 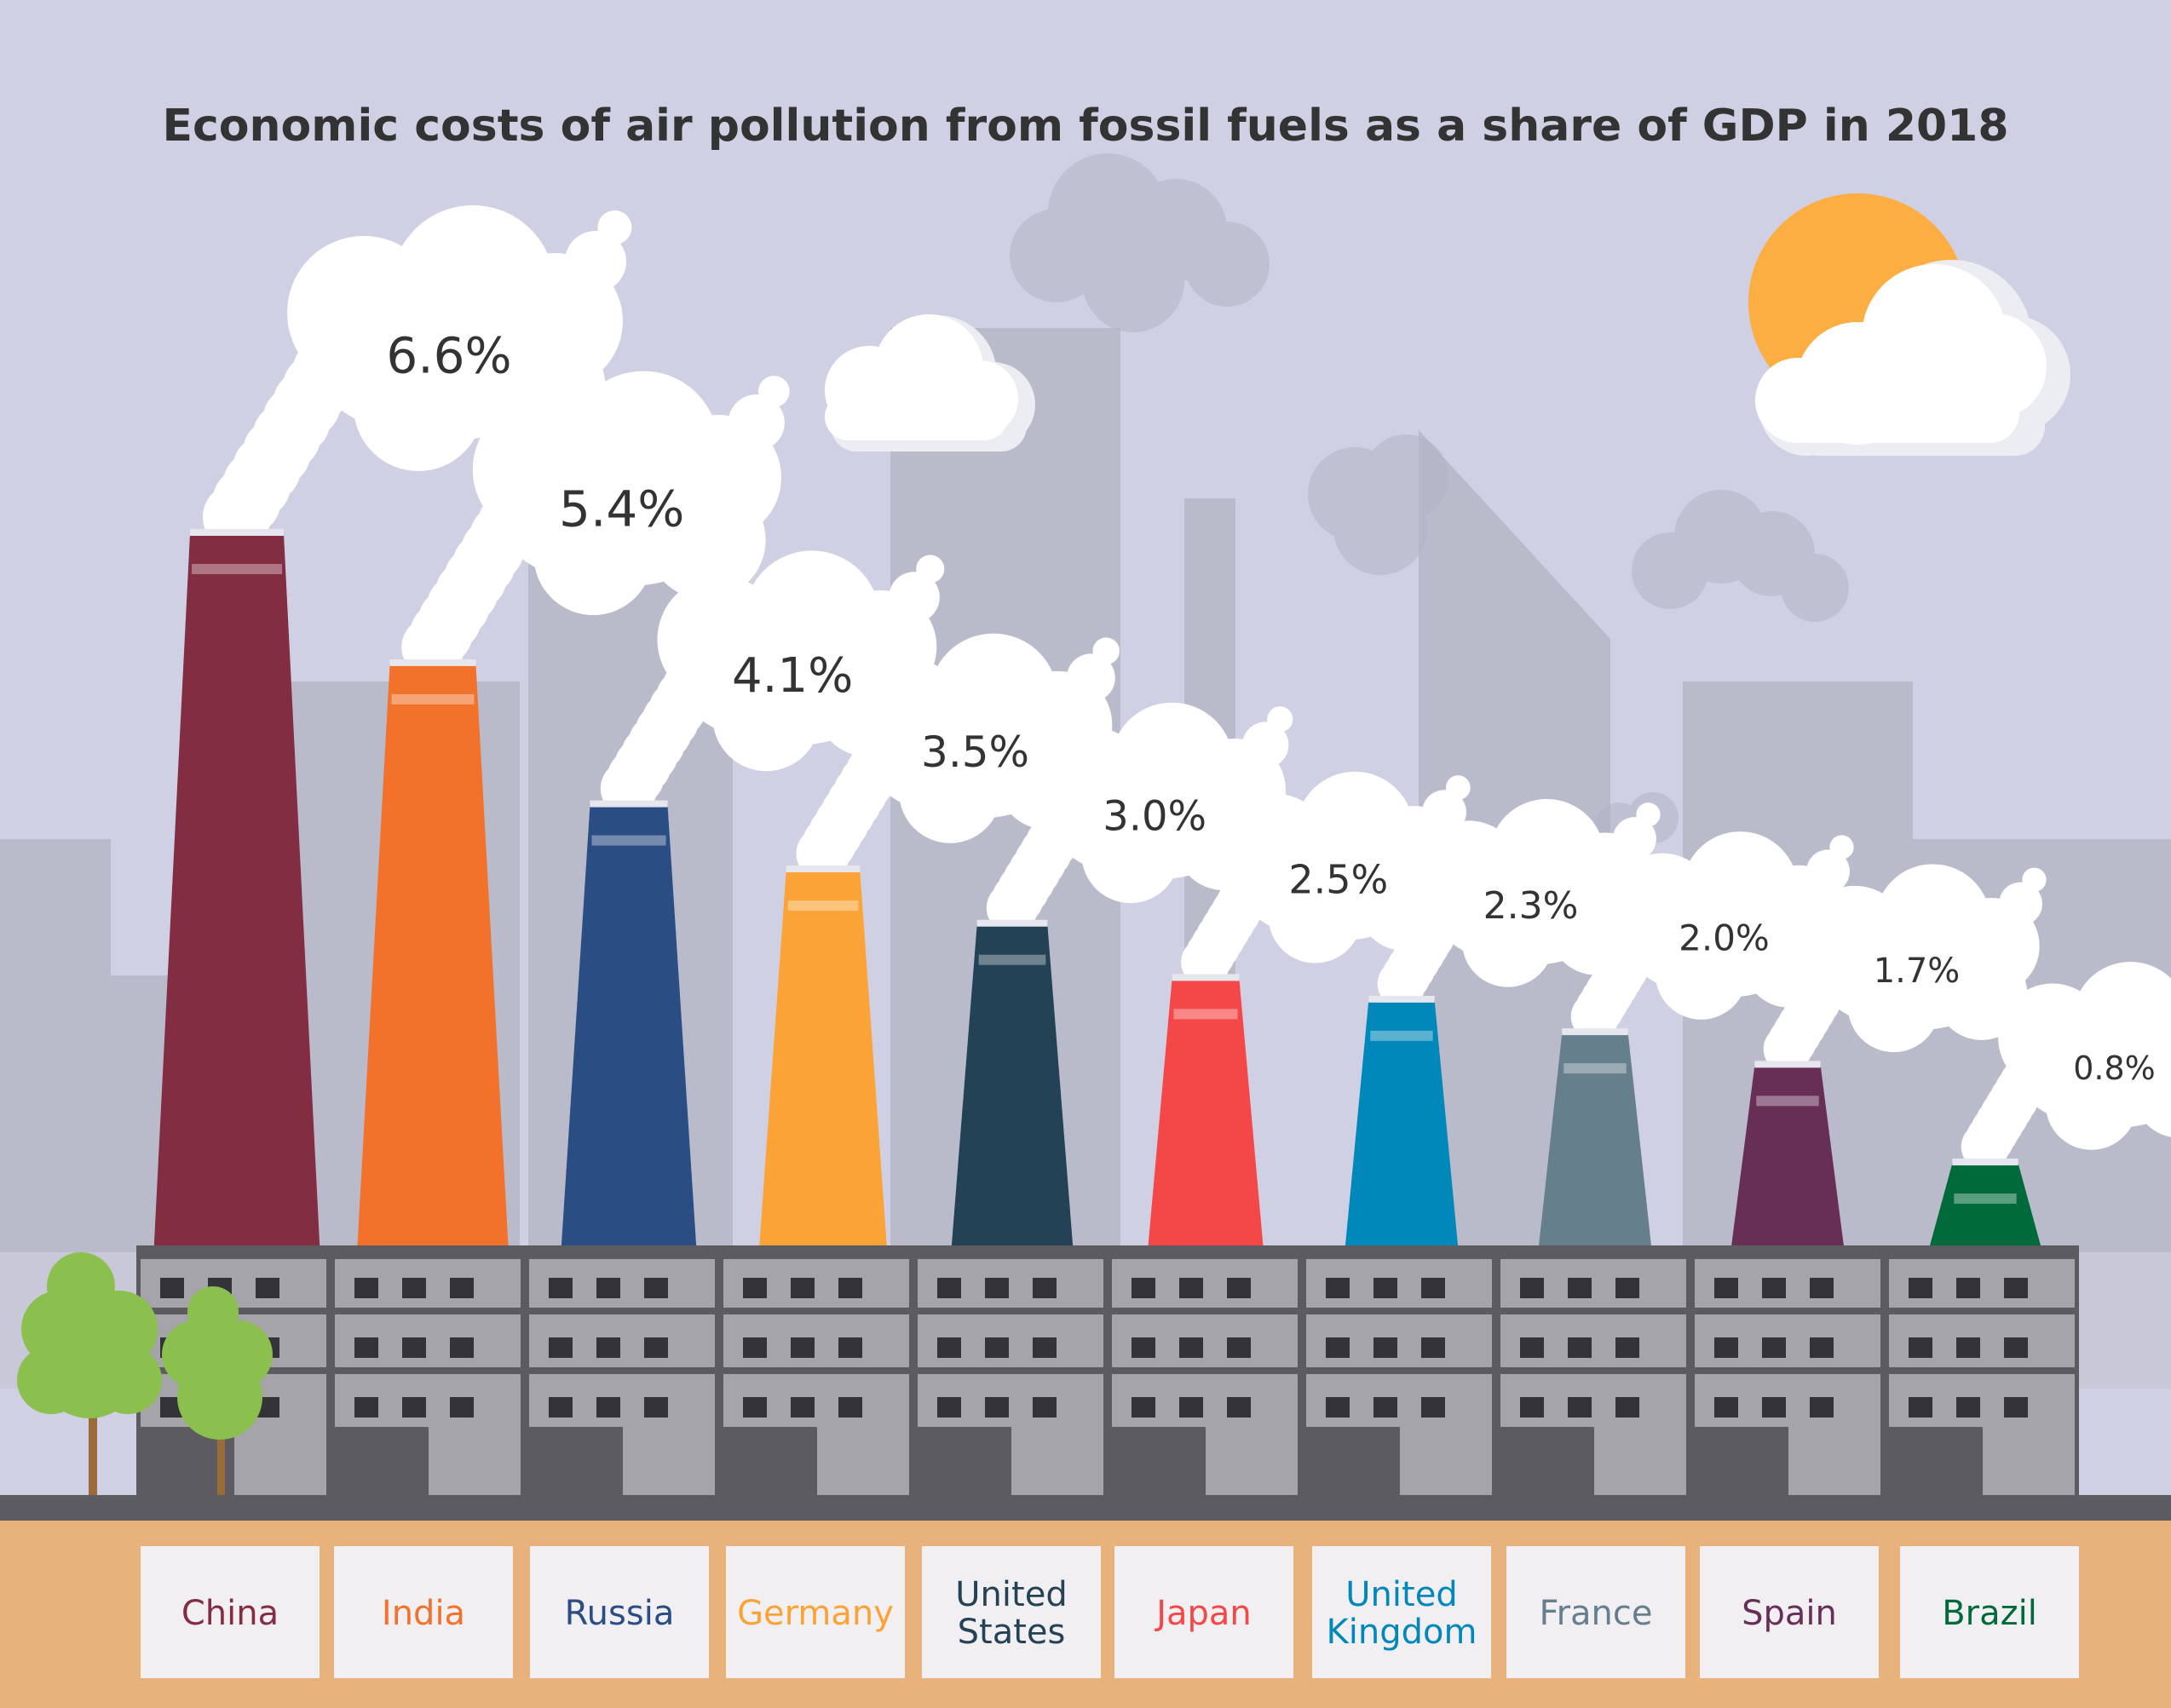 I want to click on country-label: China, so click(x=230, y=1613).